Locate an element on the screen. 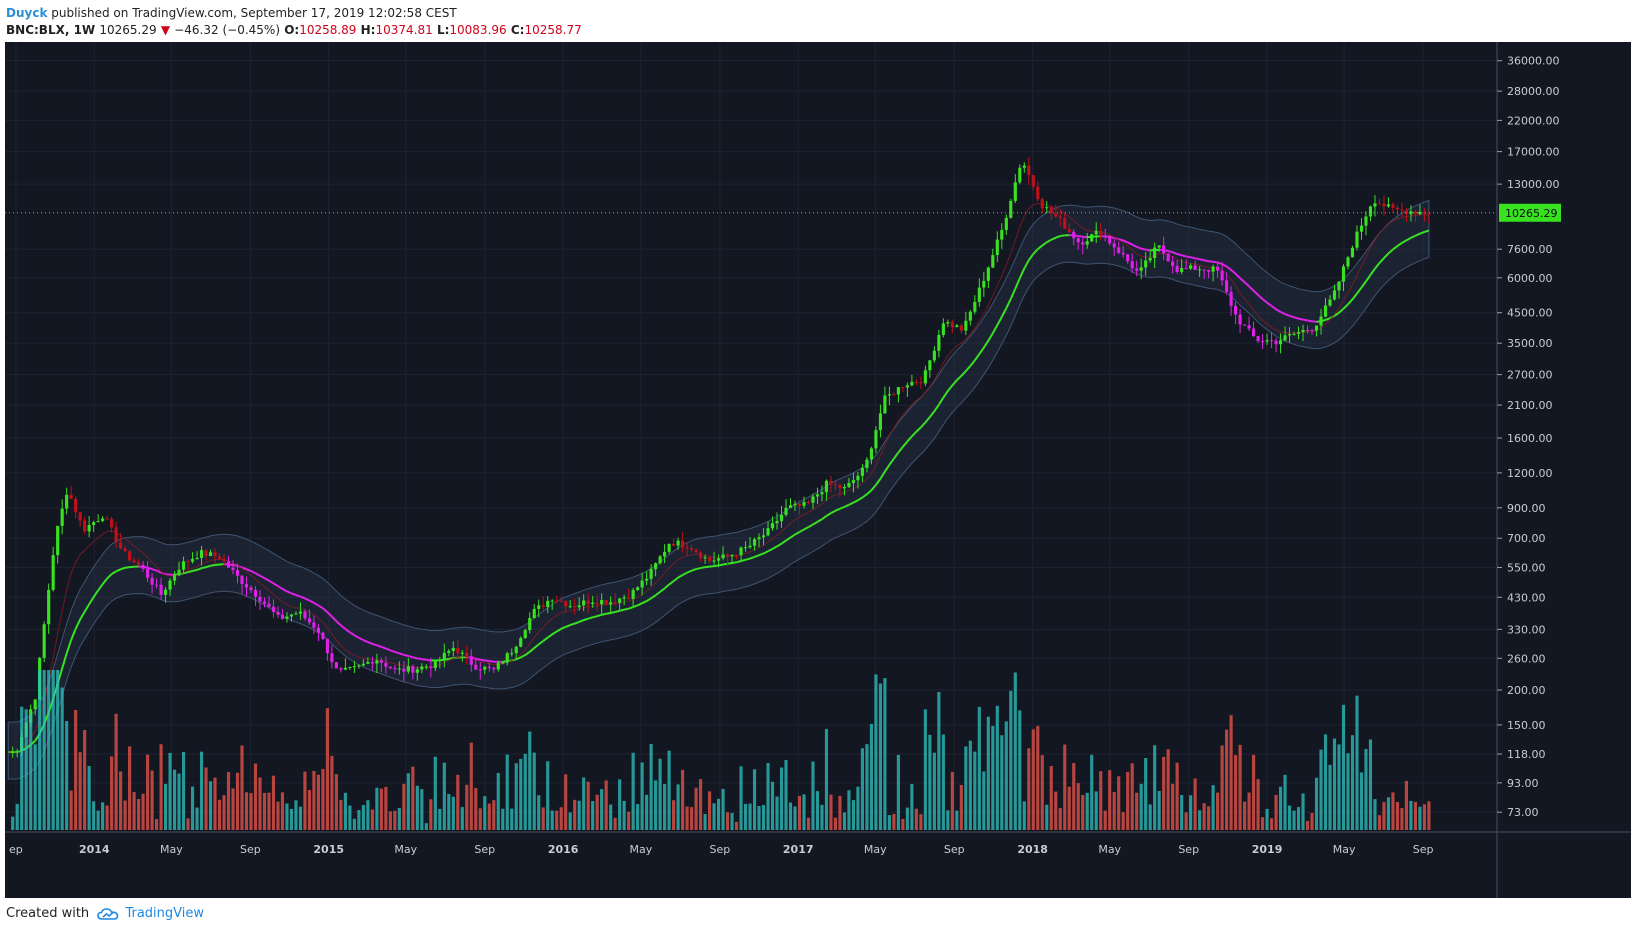 Image resolution: width=1636 pixels, height=934 pixels. y-tick-label: 1600.00 is located at coordinates (1530, 438).